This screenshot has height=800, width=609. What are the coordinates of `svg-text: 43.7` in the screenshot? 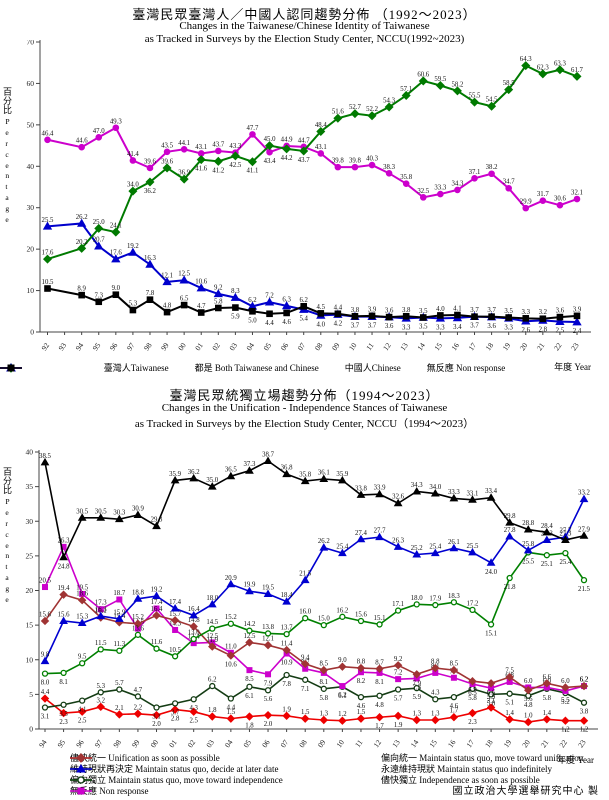 It's located at (218, 144).